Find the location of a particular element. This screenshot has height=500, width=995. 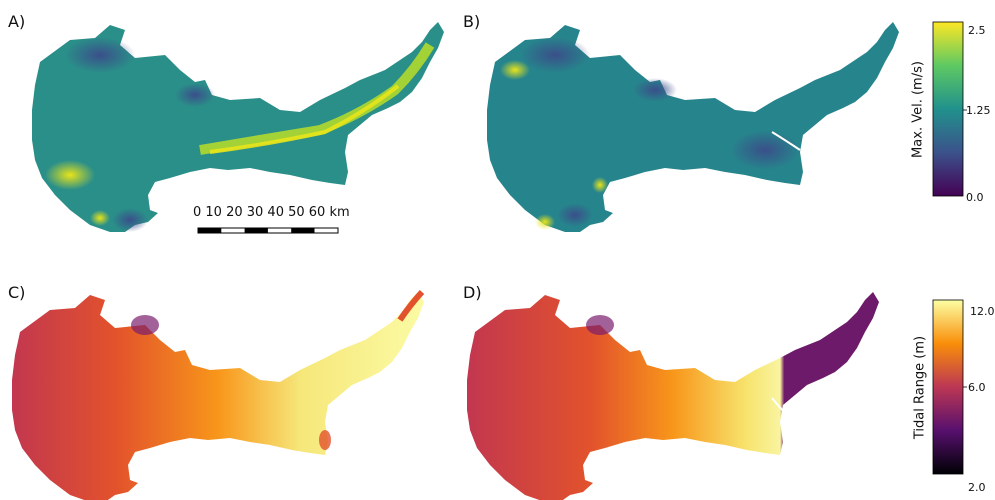

velocity-colorbar-title: Max. Vel. (m/s) is located at coordinates (918, 109).